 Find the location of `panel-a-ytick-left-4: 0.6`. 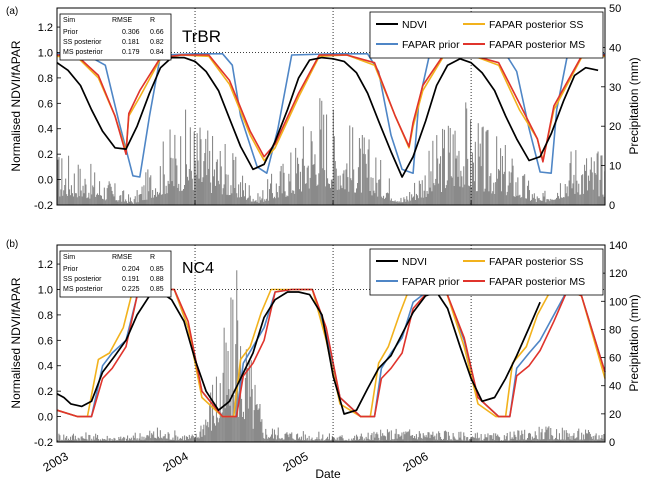

panel-a-ytick-left-4: 0.6 is located at coordinates (45, 104).